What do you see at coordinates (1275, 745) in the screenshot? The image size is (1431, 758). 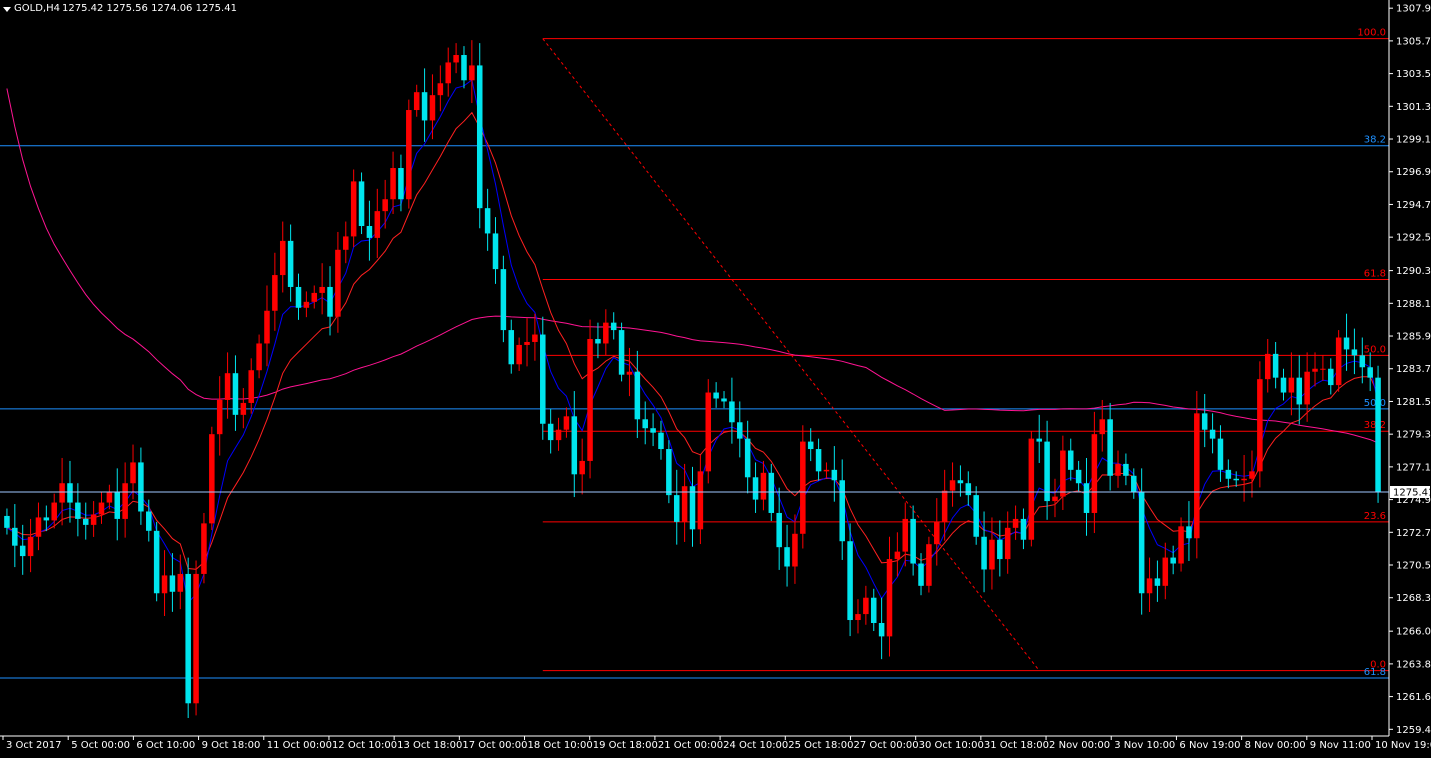 I see `time-tick-label-19: 8 Nov 00:00` at bounding box center [1275, 745].